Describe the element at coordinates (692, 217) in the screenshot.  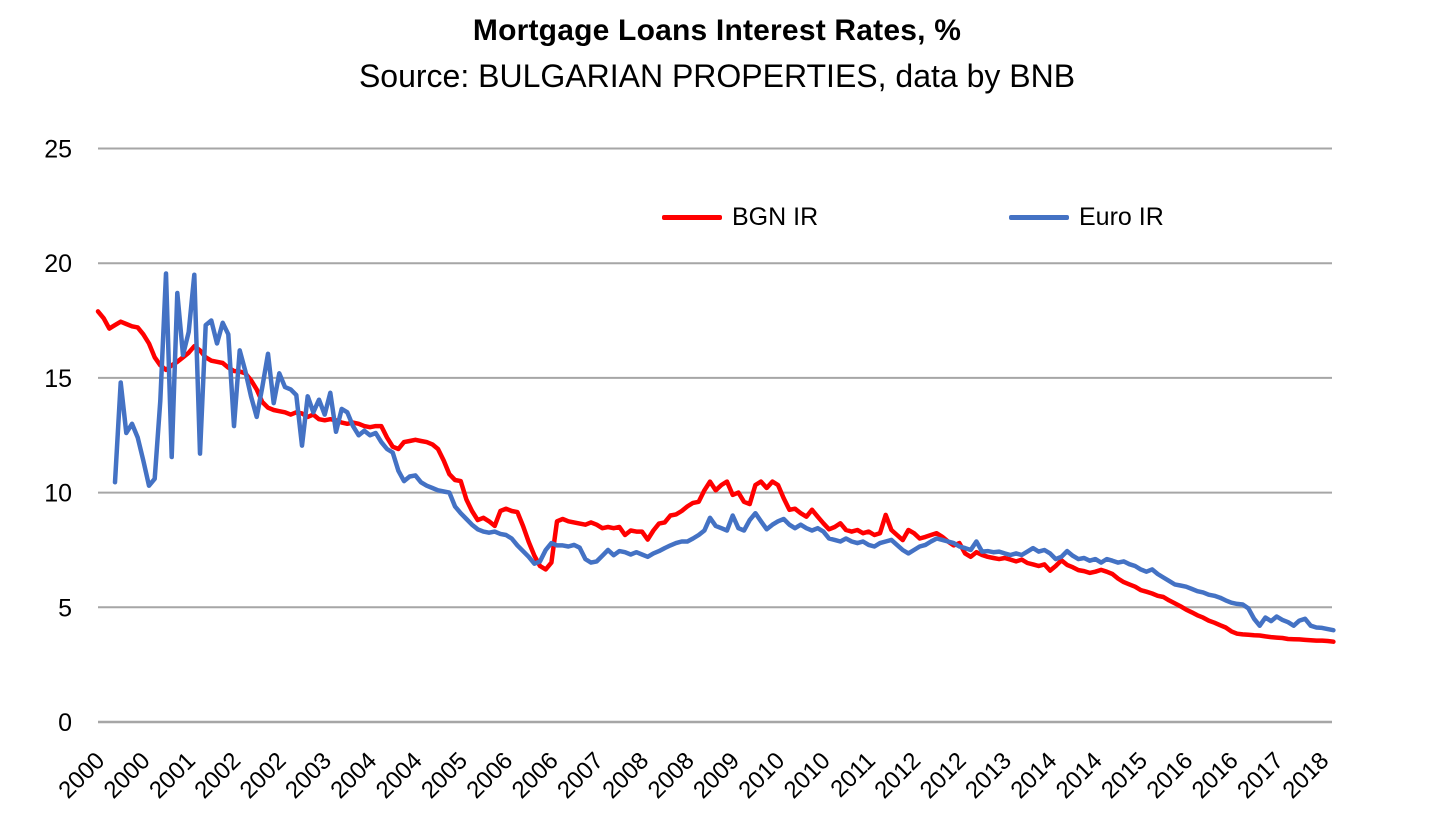
I see `legend-swatch-bgn-ir` at that location.